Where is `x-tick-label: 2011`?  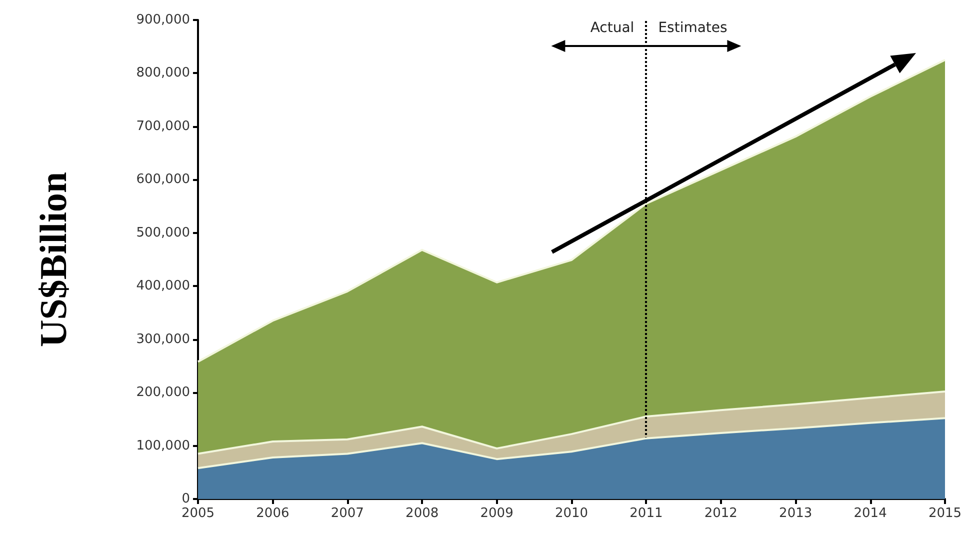
x-tick-label: 2011 is located at coordinates (646, 513).